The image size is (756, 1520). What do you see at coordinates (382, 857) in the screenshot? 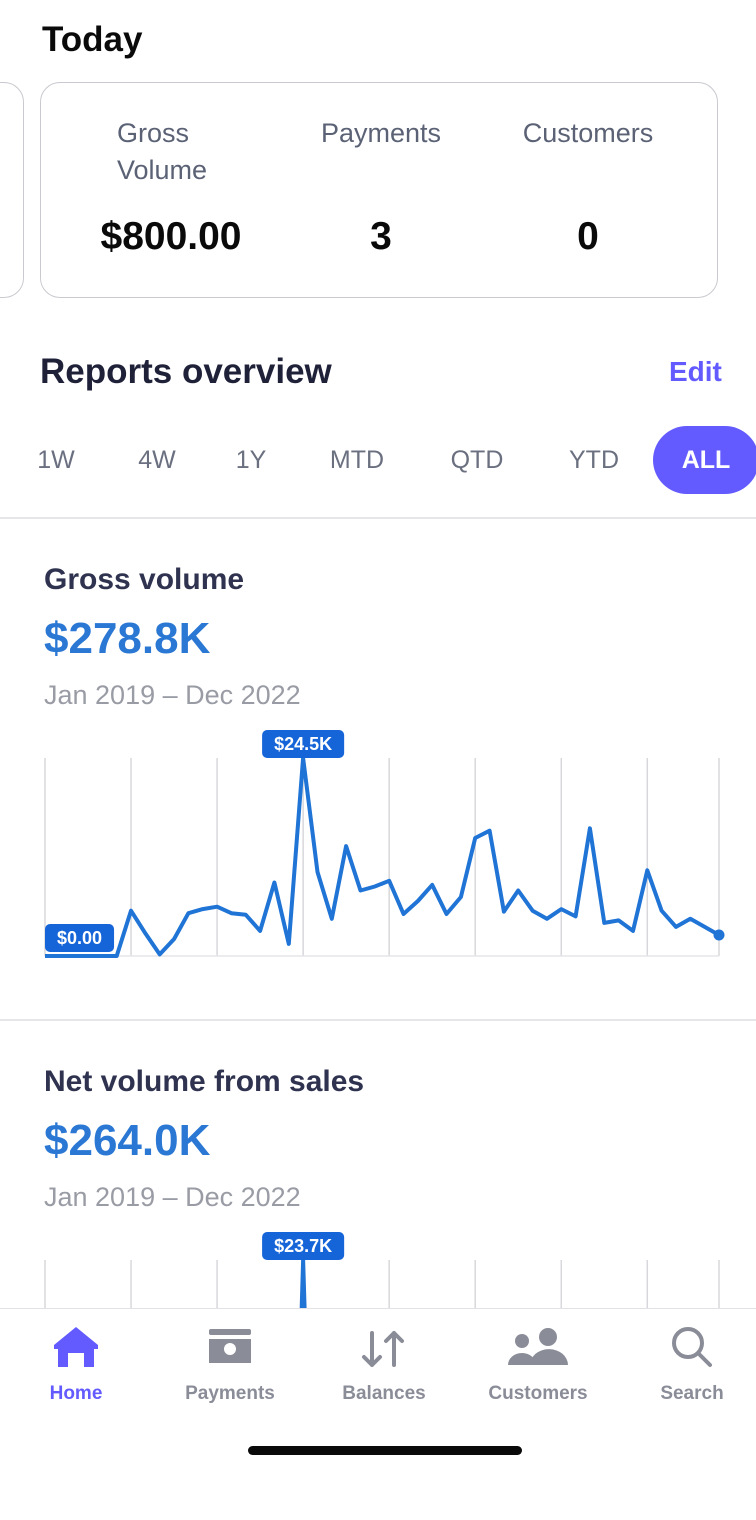
I see `line-series` at bounding box center [382, 857].